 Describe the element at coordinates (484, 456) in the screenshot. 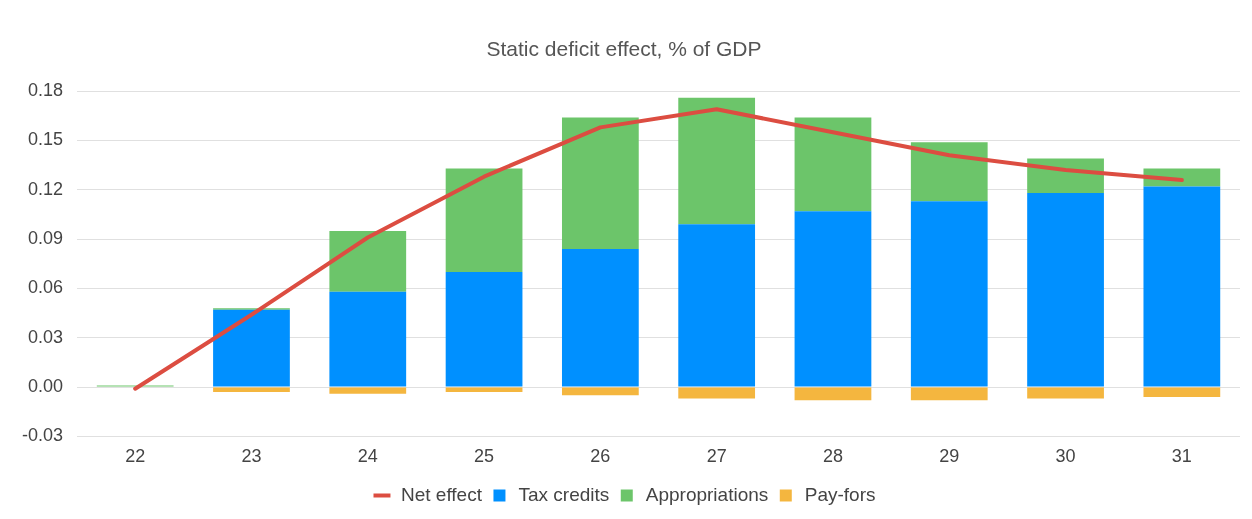

I see `x-tick-label: 25` at that location.